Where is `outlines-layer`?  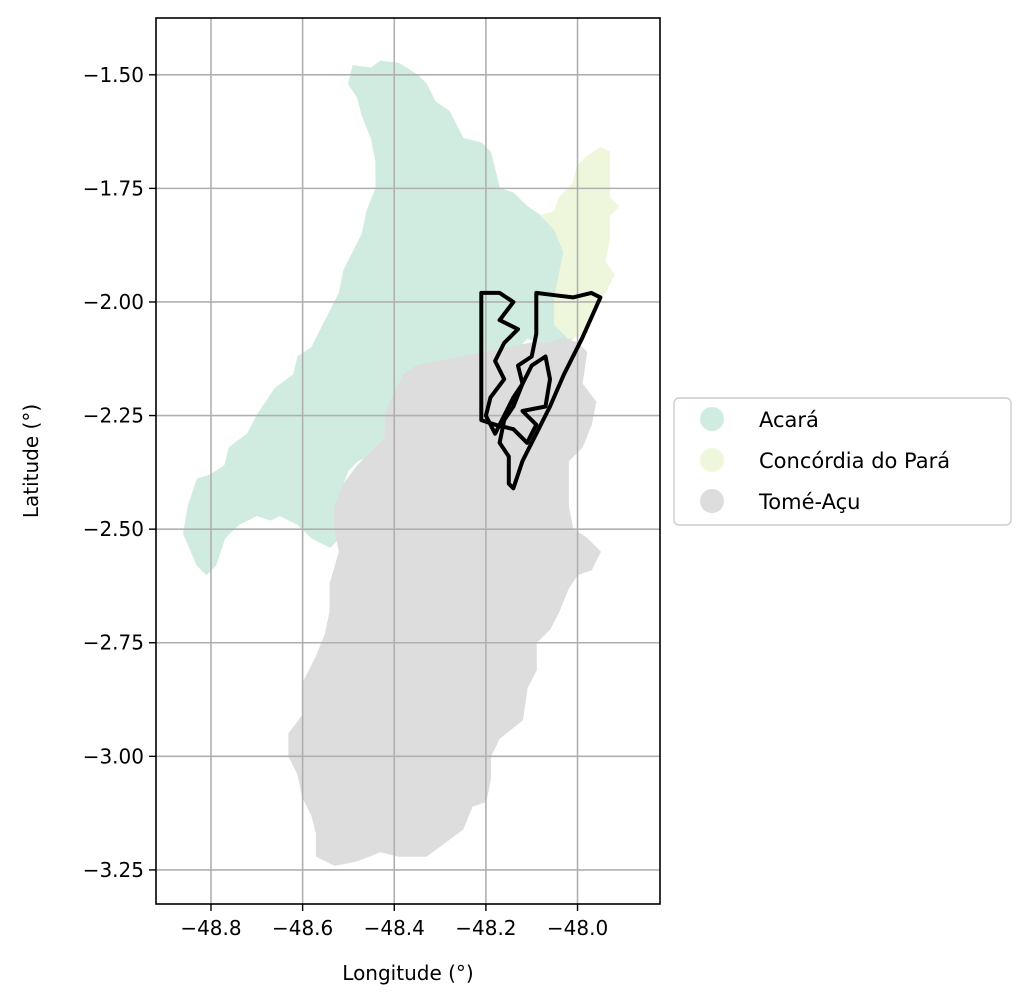
outlines-layer is located at coordinates (541, 390).